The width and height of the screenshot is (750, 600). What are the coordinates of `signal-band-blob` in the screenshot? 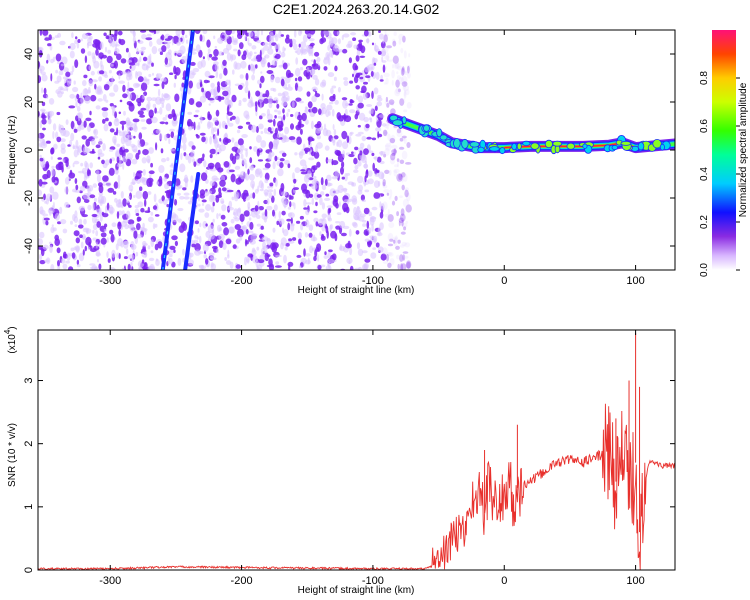 It's located at (571, 146).